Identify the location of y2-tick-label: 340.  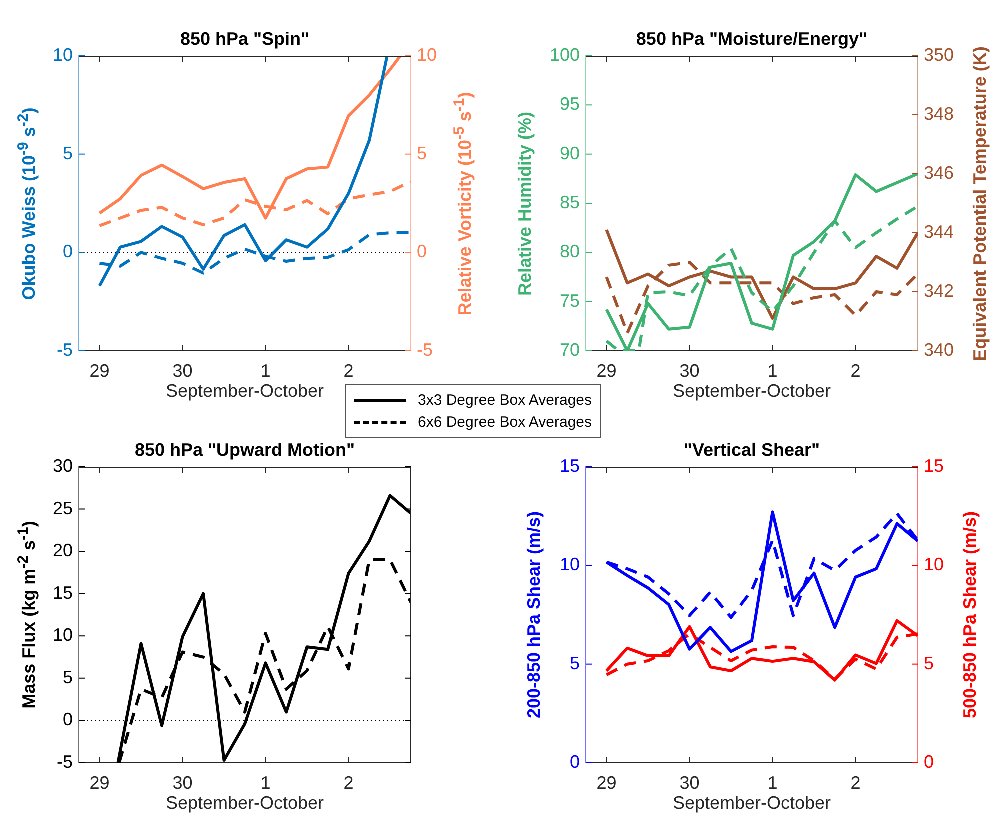
(939, 350).